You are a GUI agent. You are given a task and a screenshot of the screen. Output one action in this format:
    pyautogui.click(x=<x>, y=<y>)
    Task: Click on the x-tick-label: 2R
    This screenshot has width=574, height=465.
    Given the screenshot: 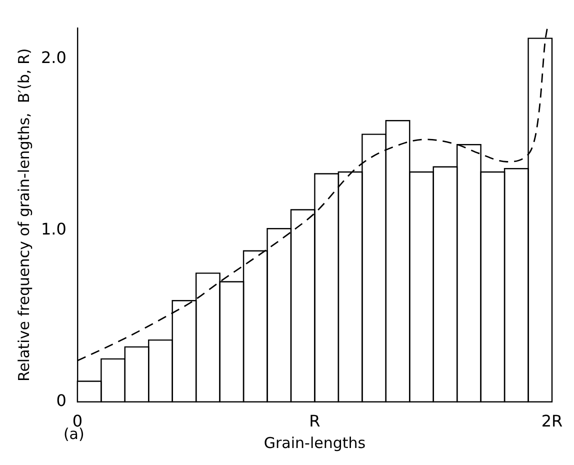 What is the action you would take?
    pyautogui.click(x=552, y=421)
    